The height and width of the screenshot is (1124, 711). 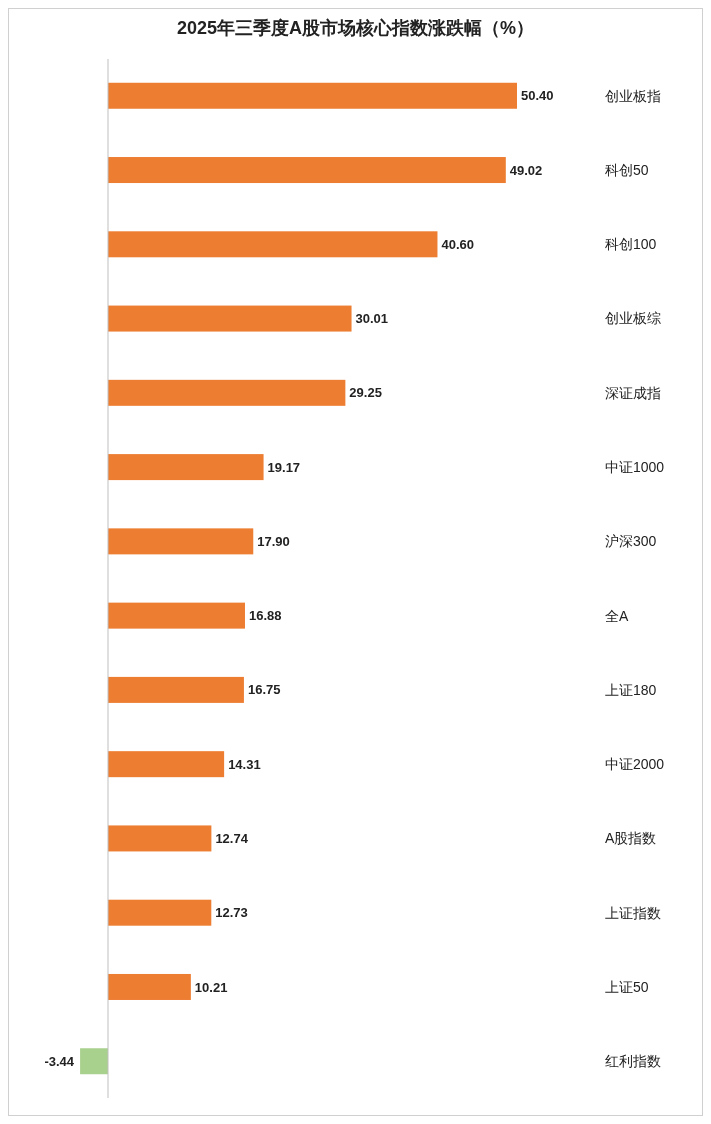 What do you see at coordinates (59, 1061) in the screenshot?
I see `data-label: -3.44` at bounding box center [59, 1061].